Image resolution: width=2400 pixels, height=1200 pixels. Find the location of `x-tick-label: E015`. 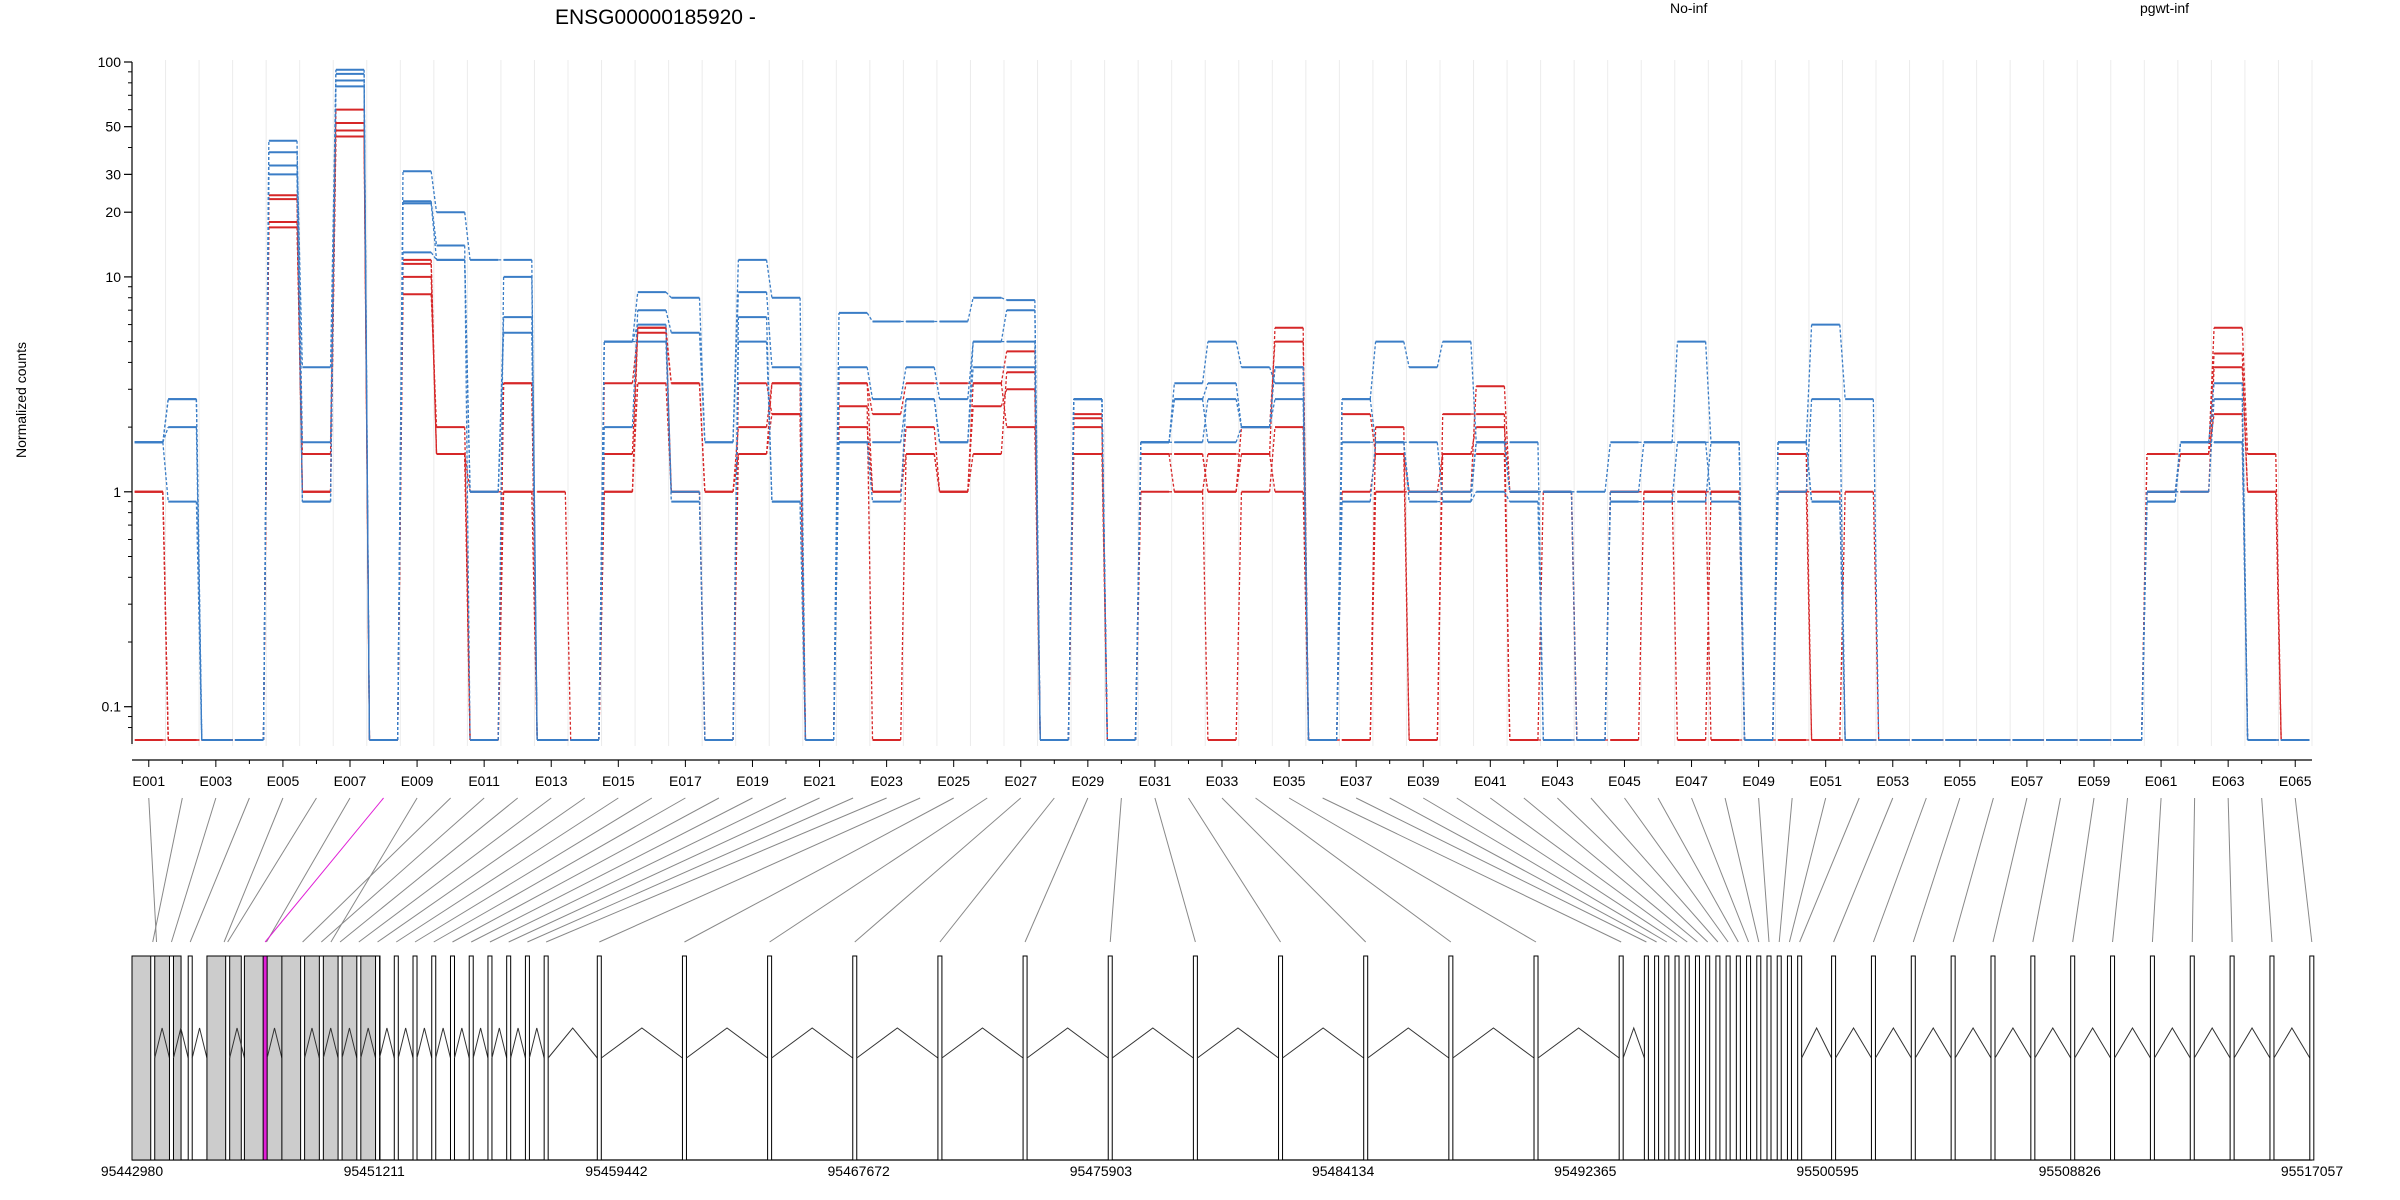

x-tick-label: E015 is located at coordinates (618, 781).